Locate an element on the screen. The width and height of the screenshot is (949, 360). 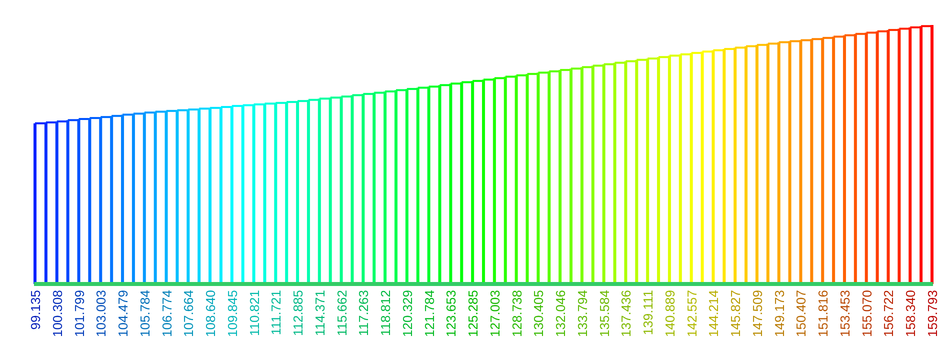
data-label: 151.816 is located at coordinates (823, 313).